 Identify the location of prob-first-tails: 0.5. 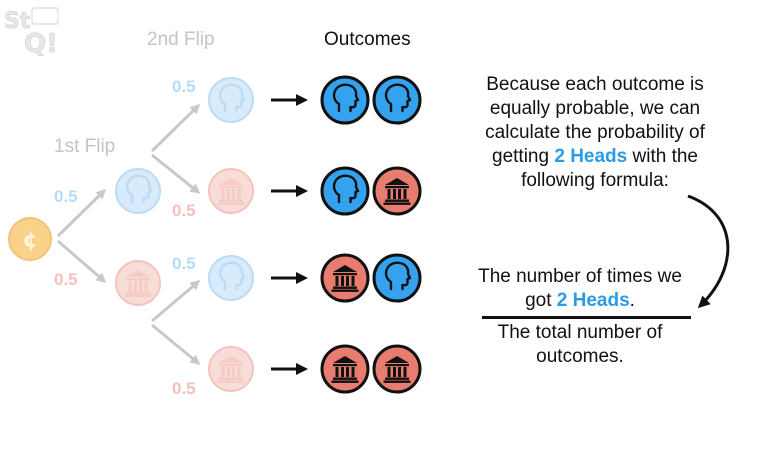
(66, 279).